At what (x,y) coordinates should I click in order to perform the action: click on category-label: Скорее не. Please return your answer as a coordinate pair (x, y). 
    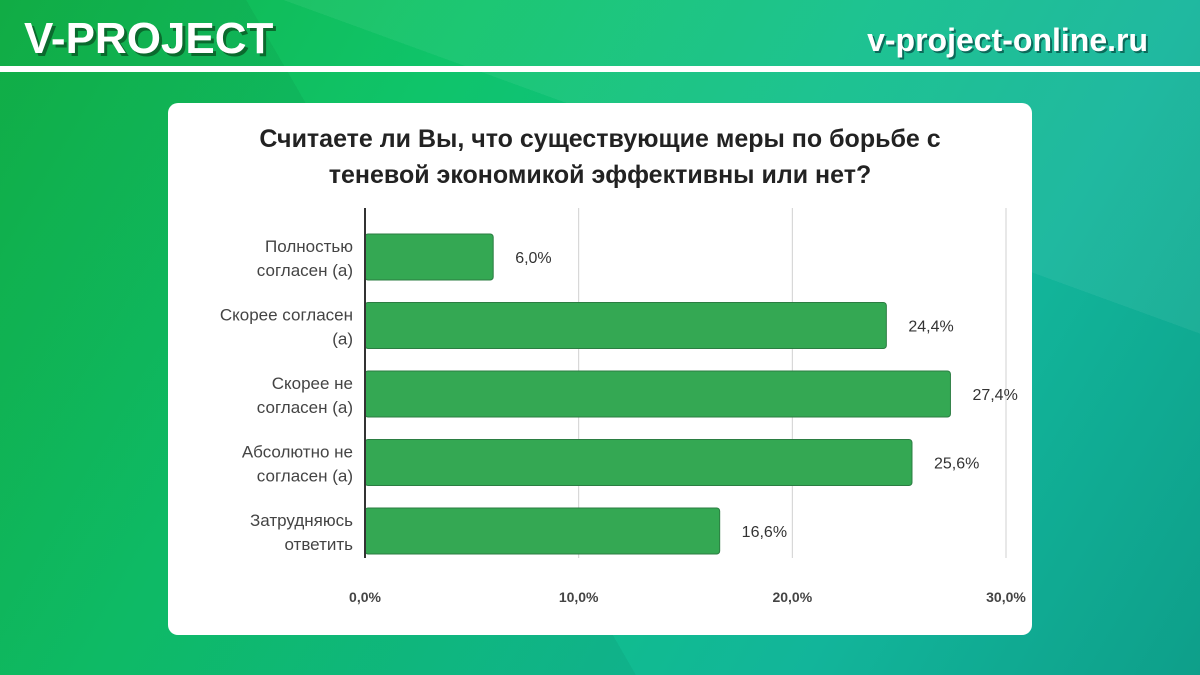
    Looking at the image, I should click on (312, 383).